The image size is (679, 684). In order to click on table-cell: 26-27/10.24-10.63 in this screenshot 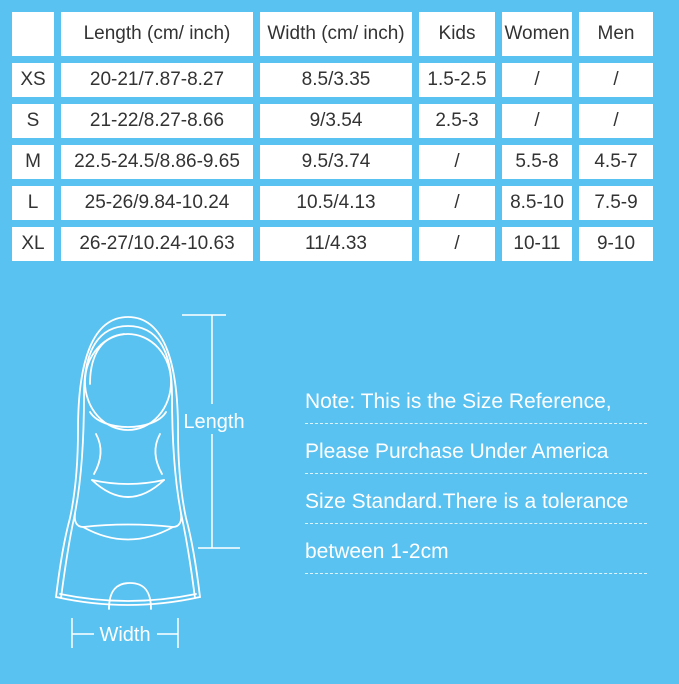, I will do `click(157, 244)`.